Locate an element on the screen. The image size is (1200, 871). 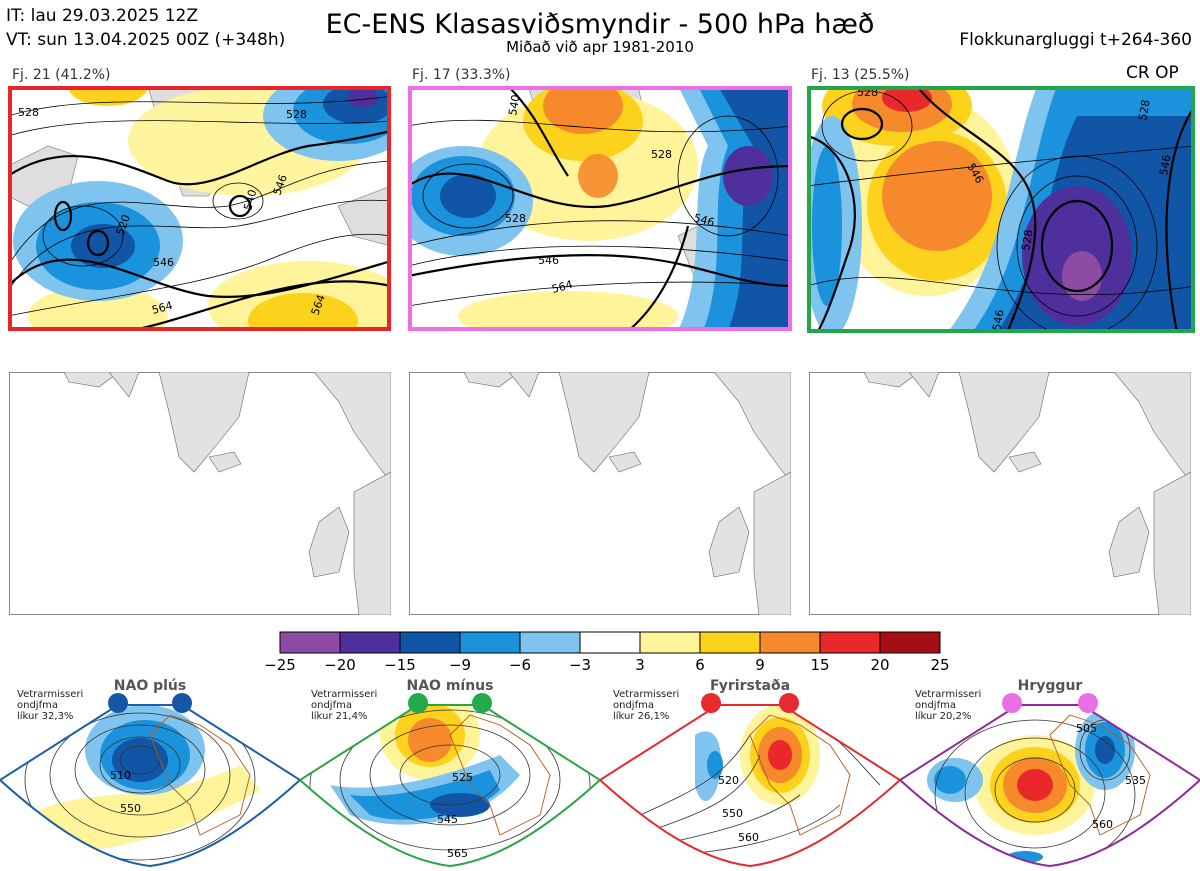
regime-note: líkur 21,4% is located at coordinates (339, 716).